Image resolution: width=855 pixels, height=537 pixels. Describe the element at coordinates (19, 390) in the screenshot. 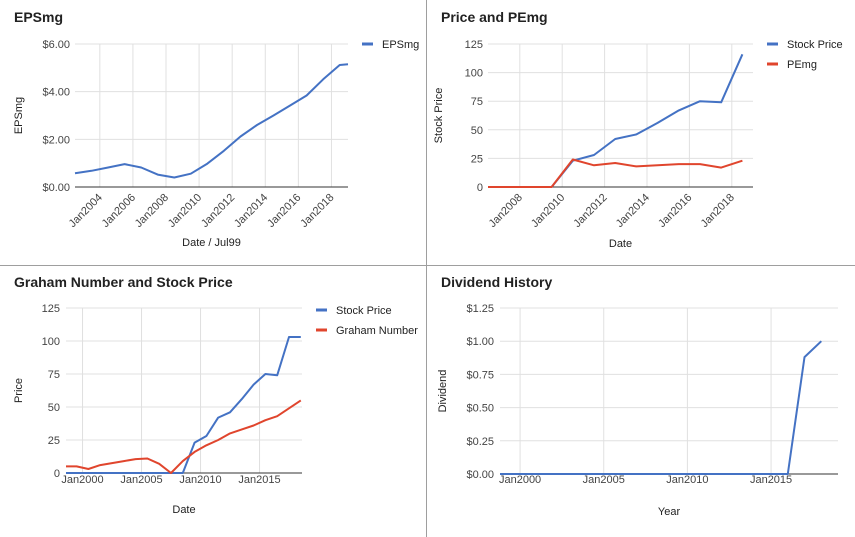

I see `graham-y-axis-label: Price` at that location.